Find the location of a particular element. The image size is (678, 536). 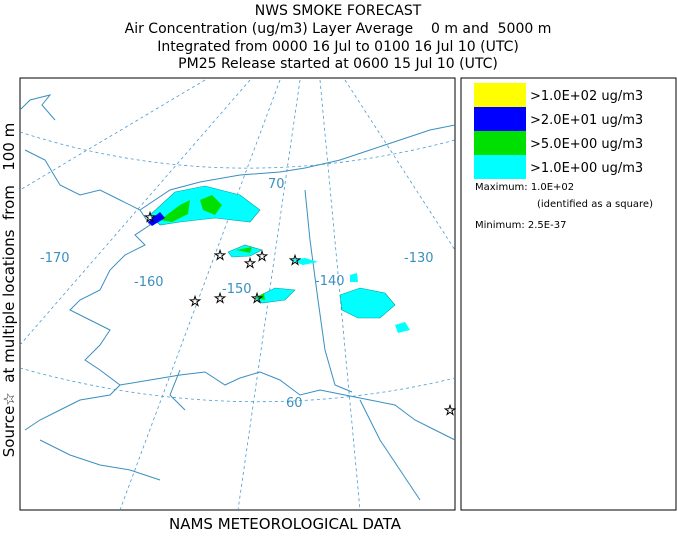

longitude-label: -170 is located at coordinates (55, 258).